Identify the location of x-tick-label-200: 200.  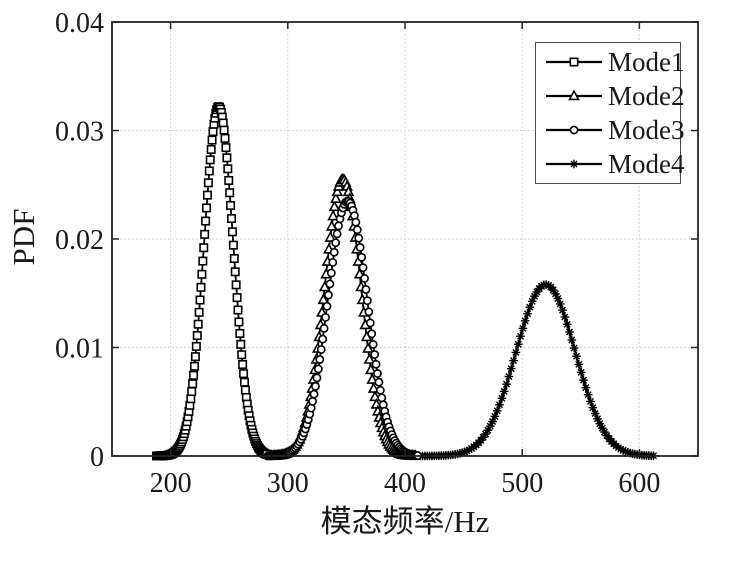
(171, 483).